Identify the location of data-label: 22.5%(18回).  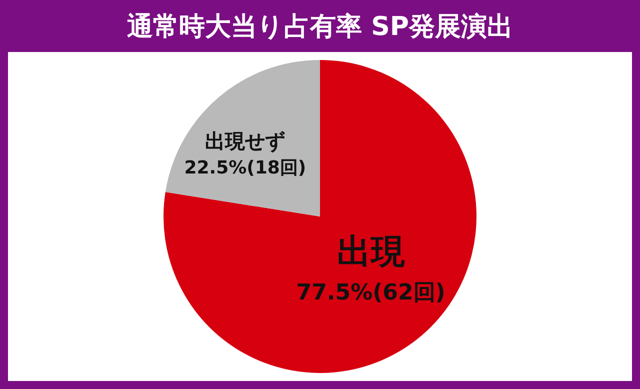
(245, 168).